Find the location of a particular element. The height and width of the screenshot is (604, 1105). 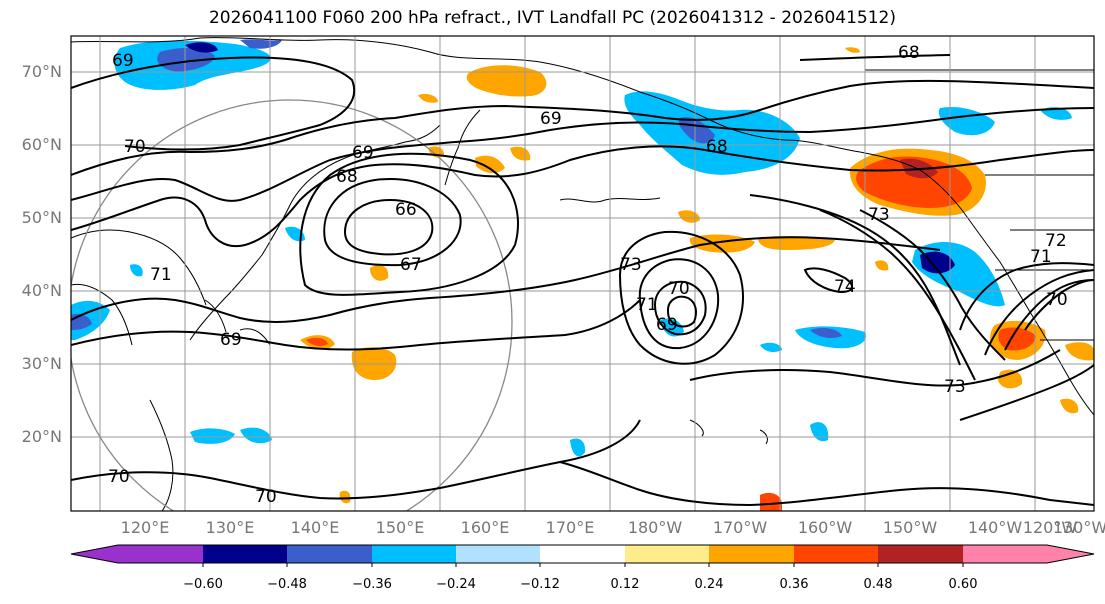

longitude-label: 140°W is located at coordinates (995, 527).